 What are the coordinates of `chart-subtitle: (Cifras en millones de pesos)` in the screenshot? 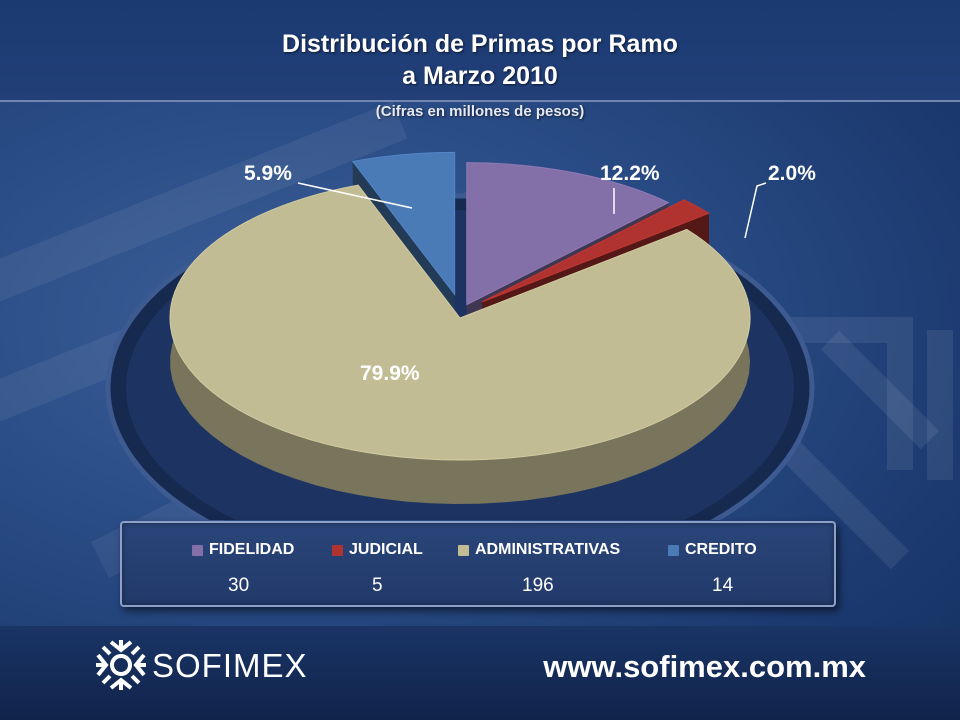 It's located at (480, 111).